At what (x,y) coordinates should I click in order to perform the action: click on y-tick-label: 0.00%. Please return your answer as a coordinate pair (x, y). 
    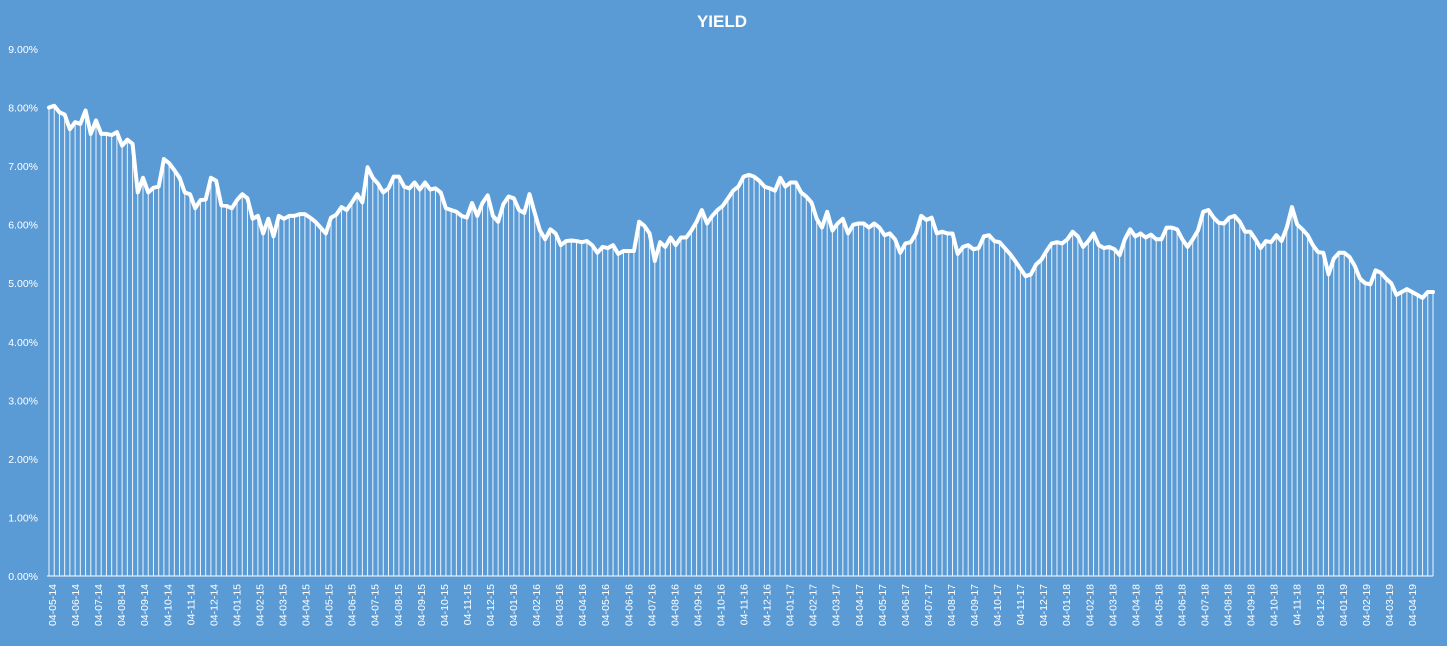
    Looking at the image, I should click on (23, 577).